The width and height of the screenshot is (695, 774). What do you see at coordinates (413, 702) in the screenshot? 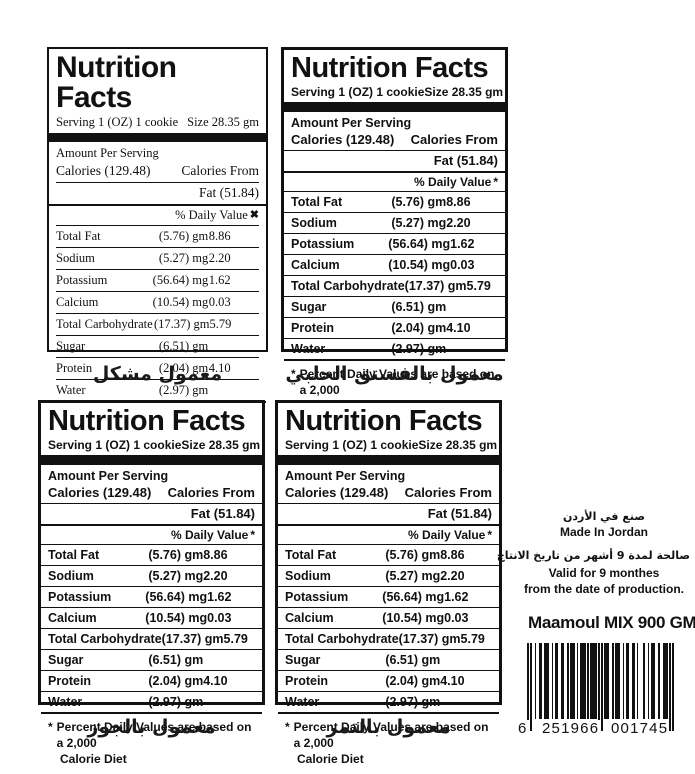
I see `nutrient-amount: (2.97) gm` at bounding box center [413, 702].